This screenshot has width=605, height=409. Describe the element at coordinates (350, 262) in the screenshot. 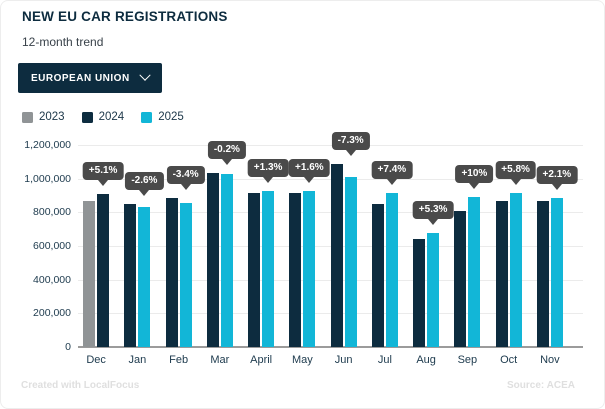

I see `bar-jun-2025` at that location.